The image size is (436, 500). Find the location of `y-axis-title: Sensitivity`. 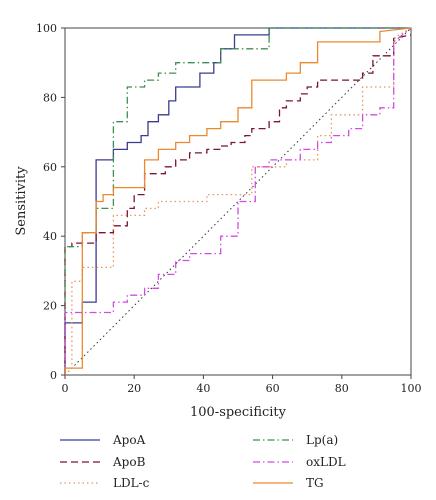

y-axis-title: Sensitivity is located at coordinates (21, 201).